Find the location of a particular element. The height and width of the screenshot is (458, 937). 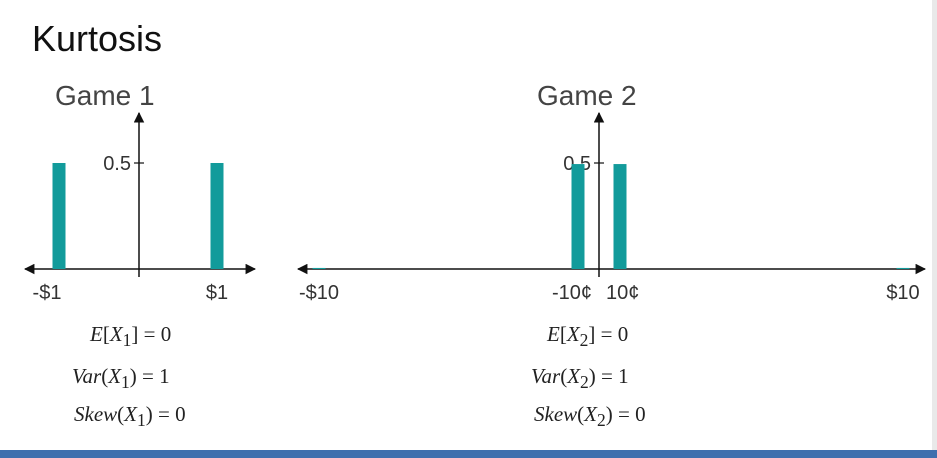

footer-bar is located at coordinates (468, 454).